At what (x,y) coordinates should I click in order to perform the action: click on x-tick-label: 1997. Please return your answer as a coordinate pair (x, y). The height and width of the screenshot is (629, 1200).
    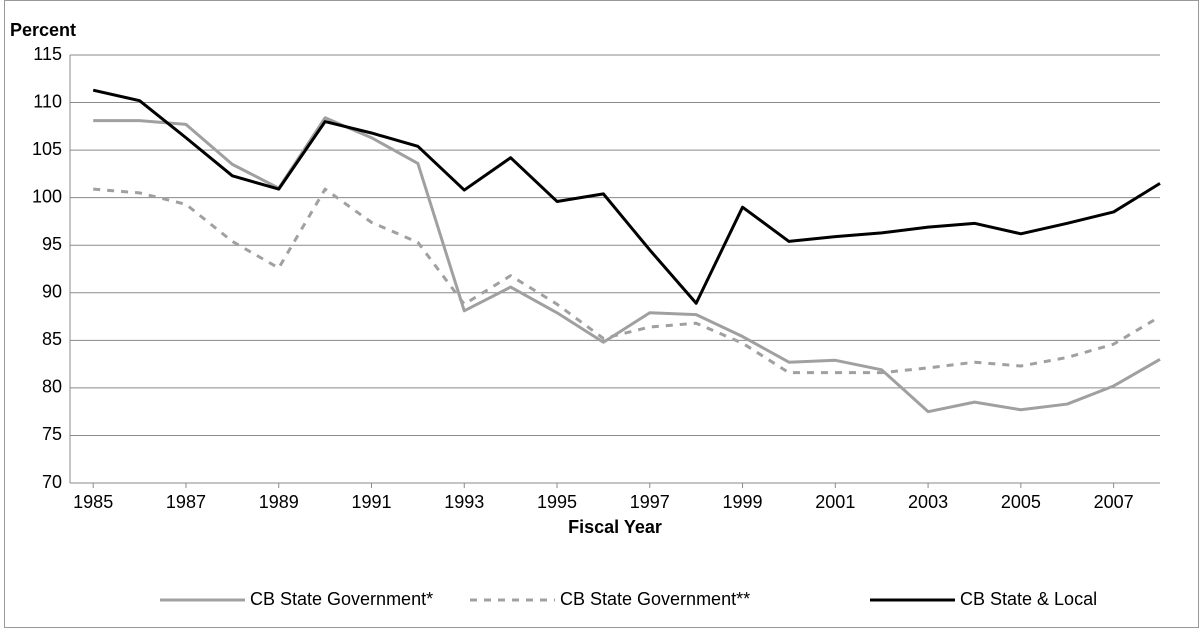
    Looking at the image, I should click on (650, 502).